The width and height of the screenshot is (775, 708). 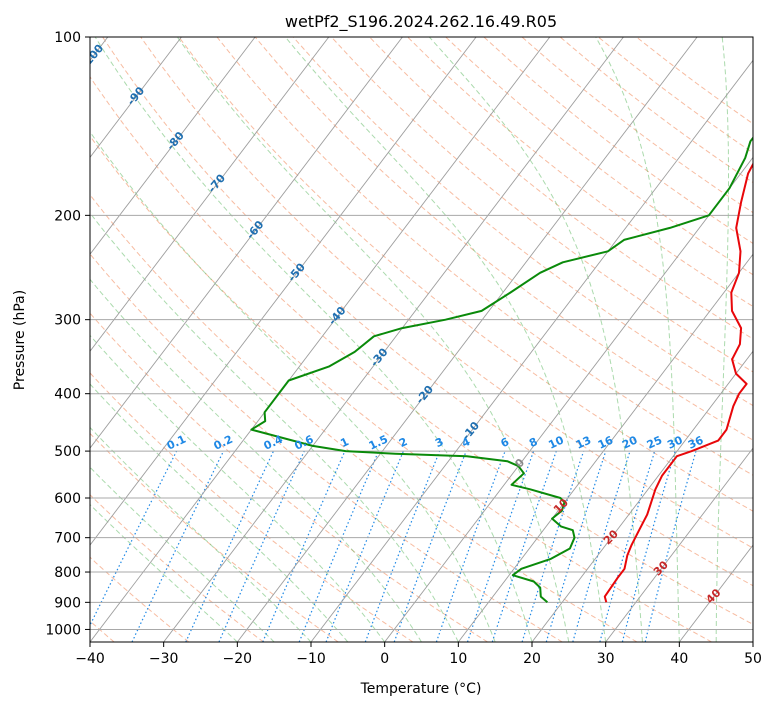 I want to click on y-tick-label: 100, so click(x=67, y=38).